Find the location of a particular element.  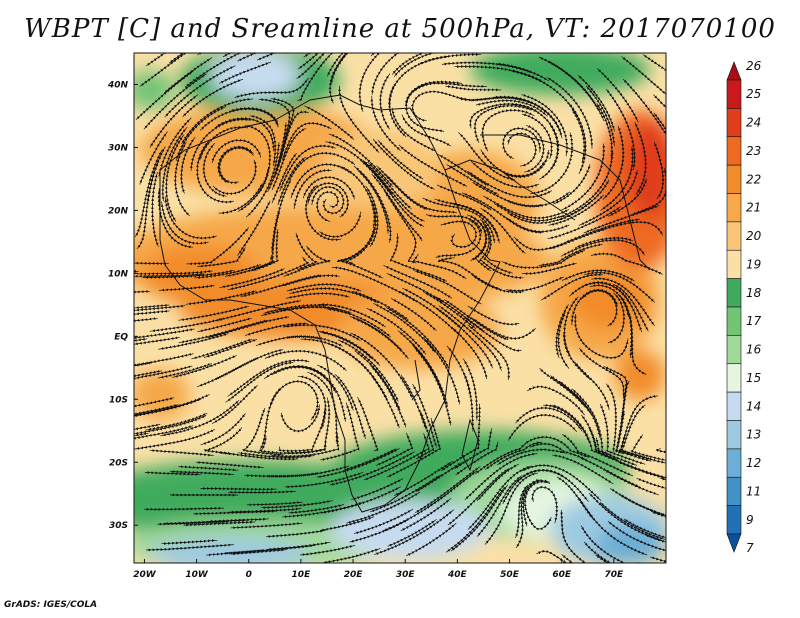

colorbar-label: 24 is located at coordinates (753, 123).